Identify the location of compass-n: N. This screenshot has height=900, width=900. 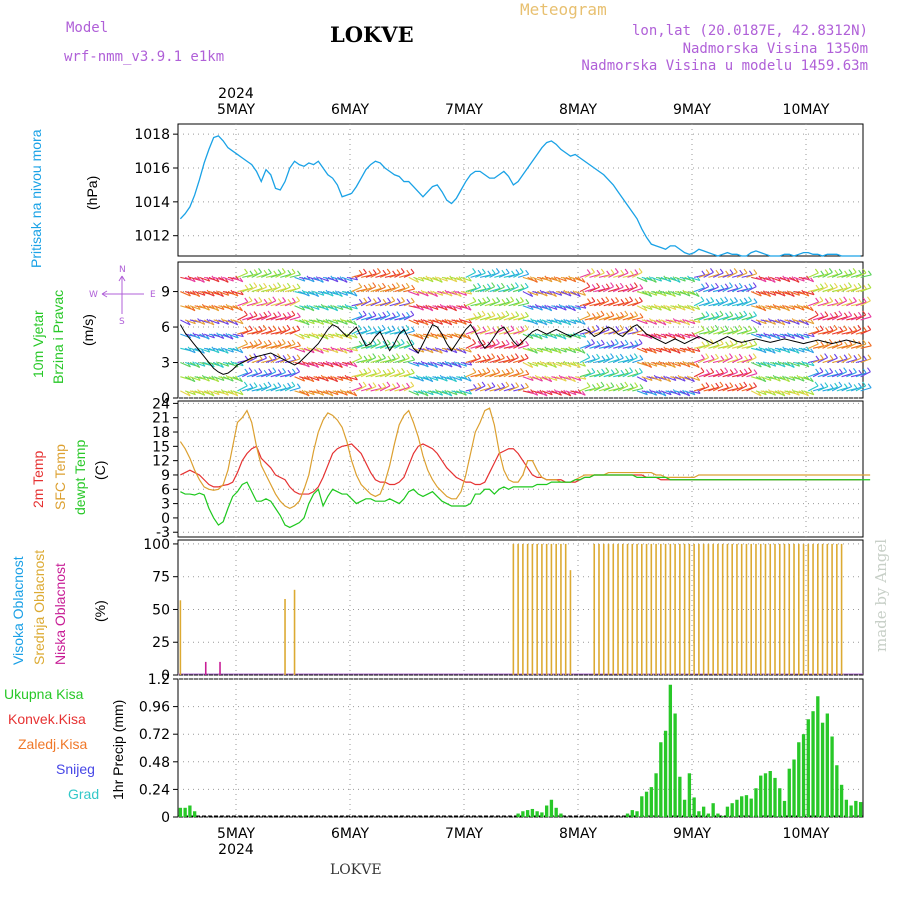
(122, 270).